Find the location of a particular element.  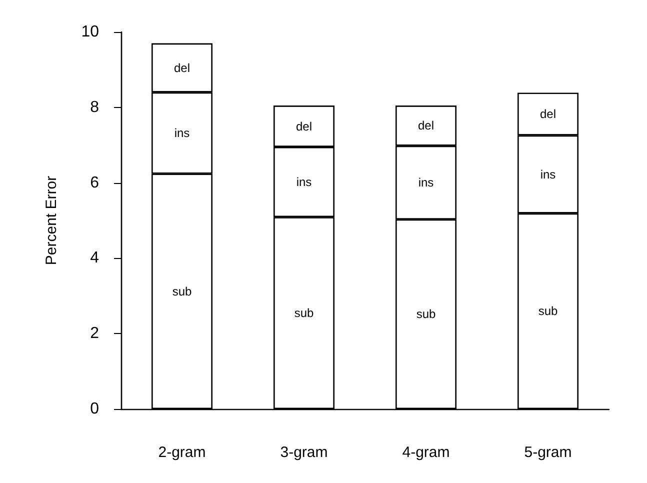

y-tick-label: 4 is located at coordinates (95, 258).